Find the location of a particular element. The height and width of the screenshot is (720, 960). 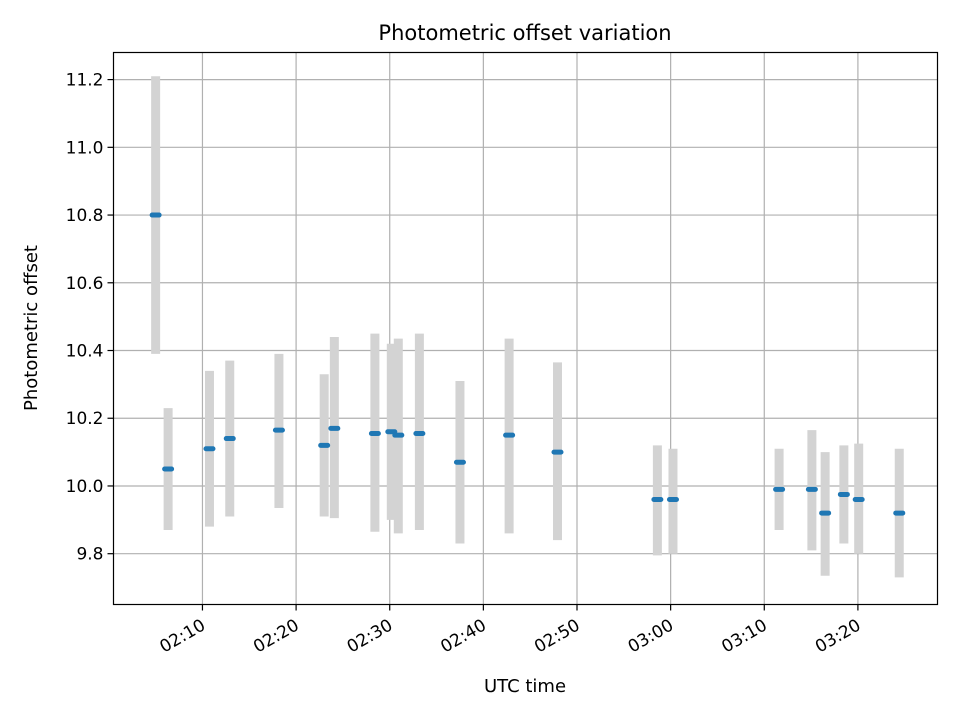

y-tick-label: 10.8 is located at coordinates (85, 216).